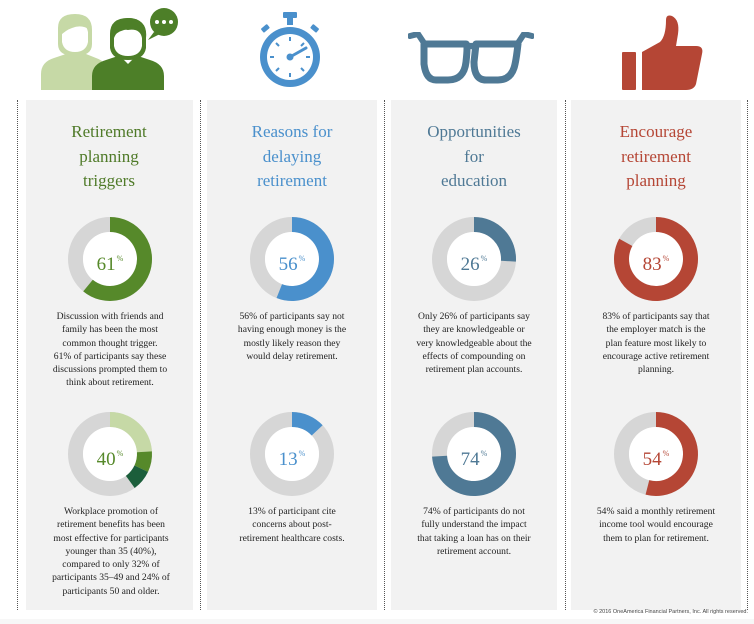 This screenshot has height=624, width=754. I want to click on title-line: Encourage, so click(656, 131).